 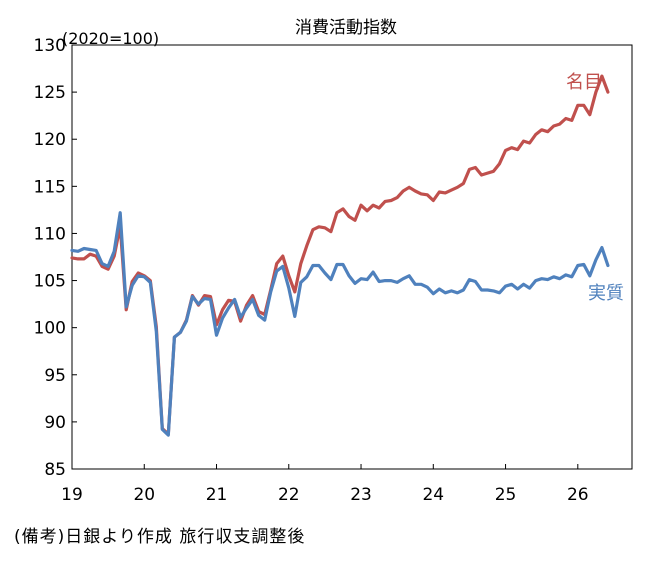 I want to click on x-tick-label: 25, so click(x=506, y=495).